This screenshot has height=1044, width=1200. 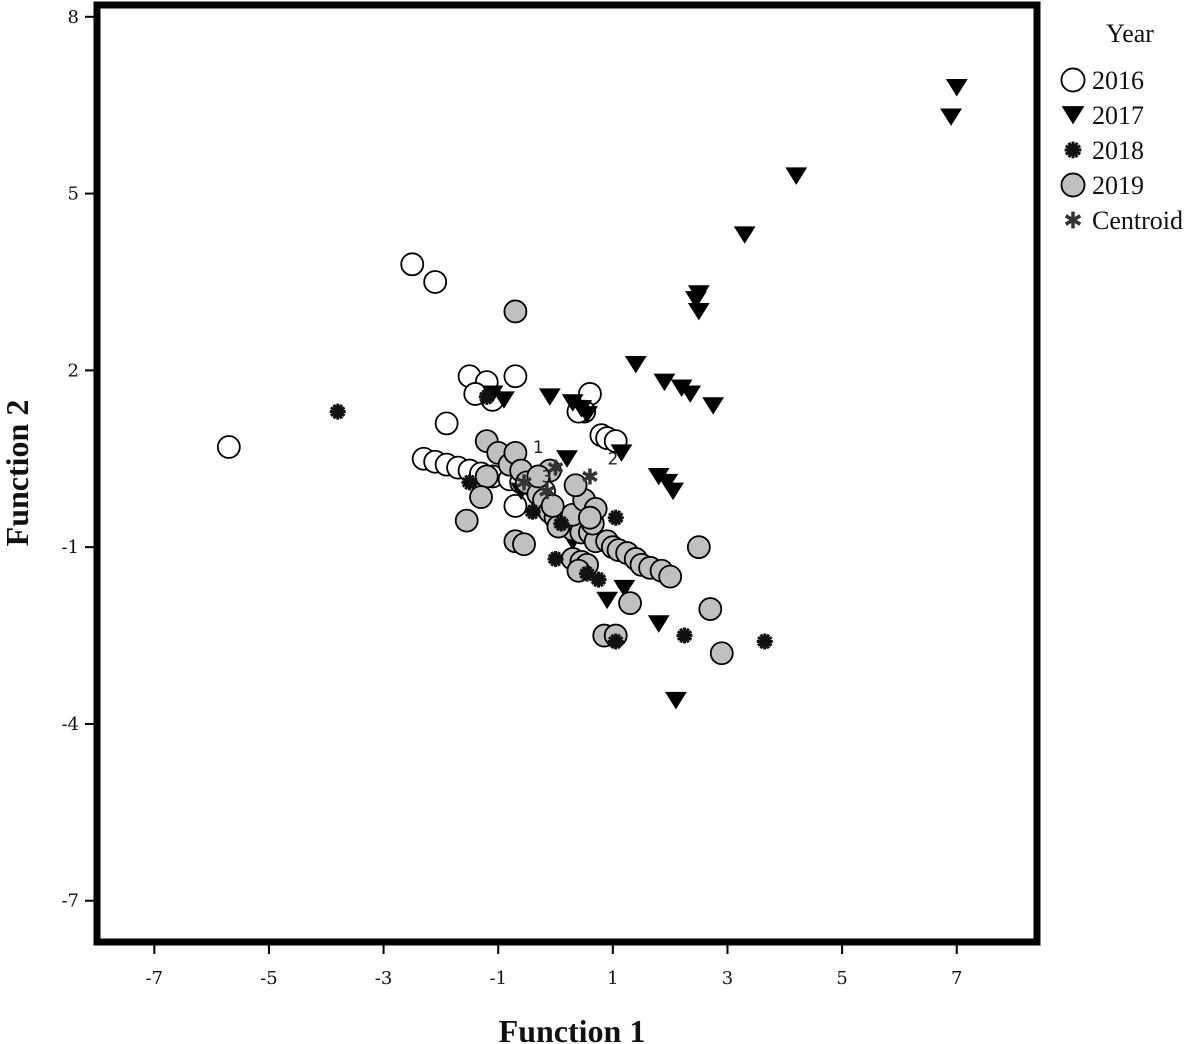 What do you see at coordinates (1073, 185) in the screenshot?
I see `legend-marker-2019` at bounding box center [1073, 185].